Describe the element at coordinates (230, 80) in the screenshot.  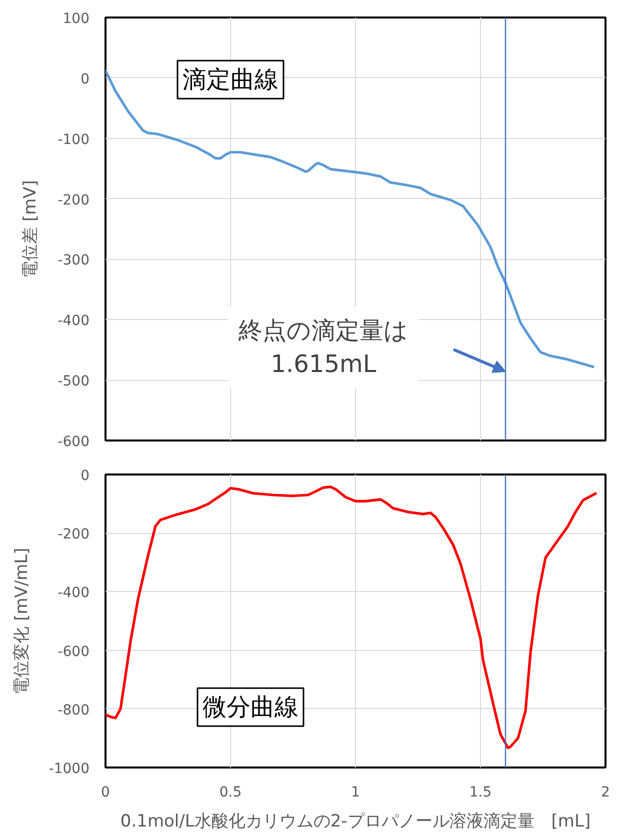
I see `text: 滴定曲線` at that location.